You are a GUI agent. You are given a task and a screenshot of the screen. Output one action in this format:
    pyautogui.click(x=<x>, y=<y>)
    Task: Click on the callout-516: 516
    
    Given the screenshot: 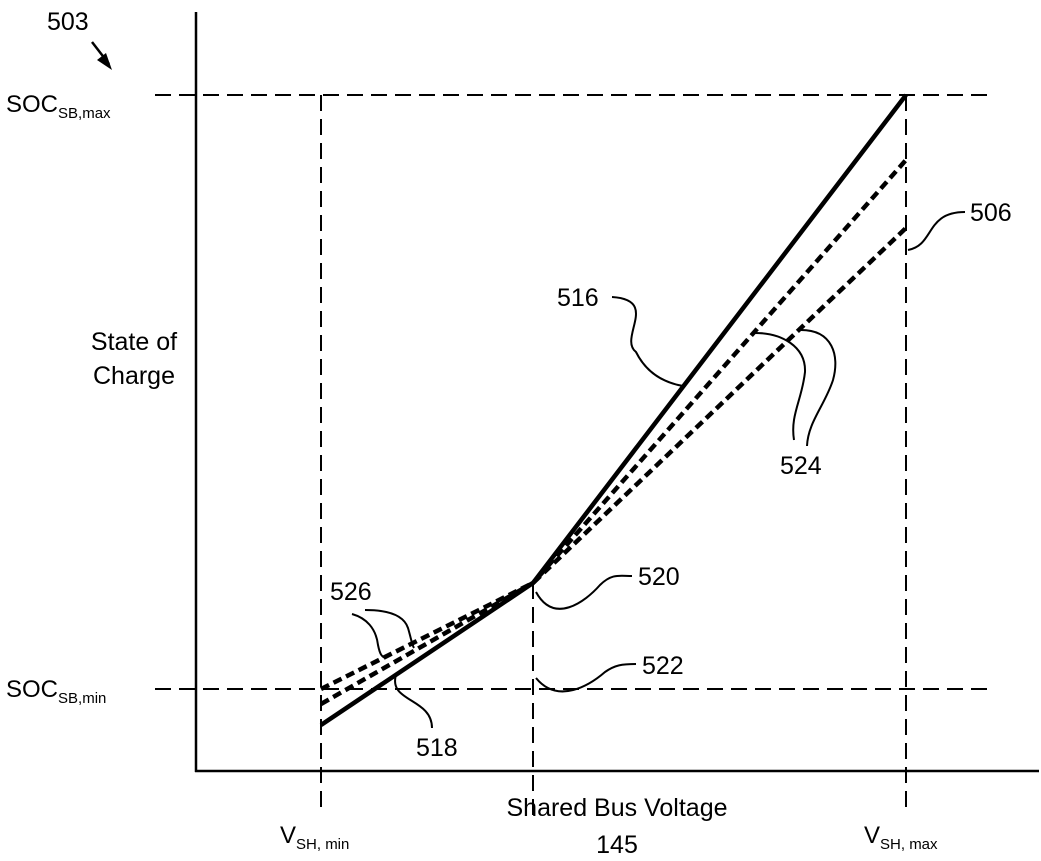 What is the action you would take?
    pyautogui.click(x=578, y=298)
    